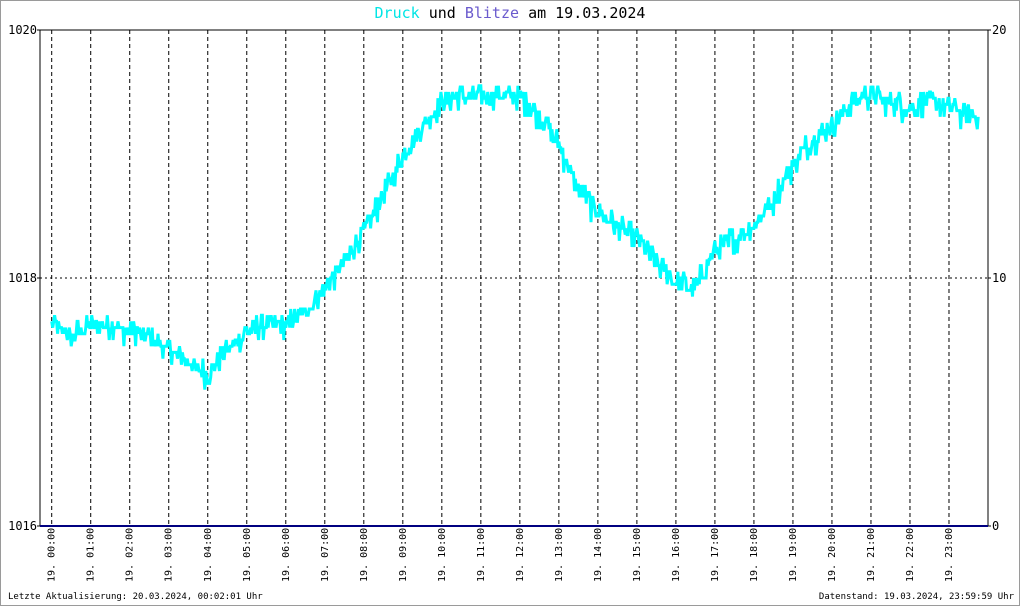 This screenshot has width=1020, height=606. What do you see at coordinates (403, 555) in the screenshot?
I see `x-tick-label: 19. 09:00` at bounding box center [403, 555].